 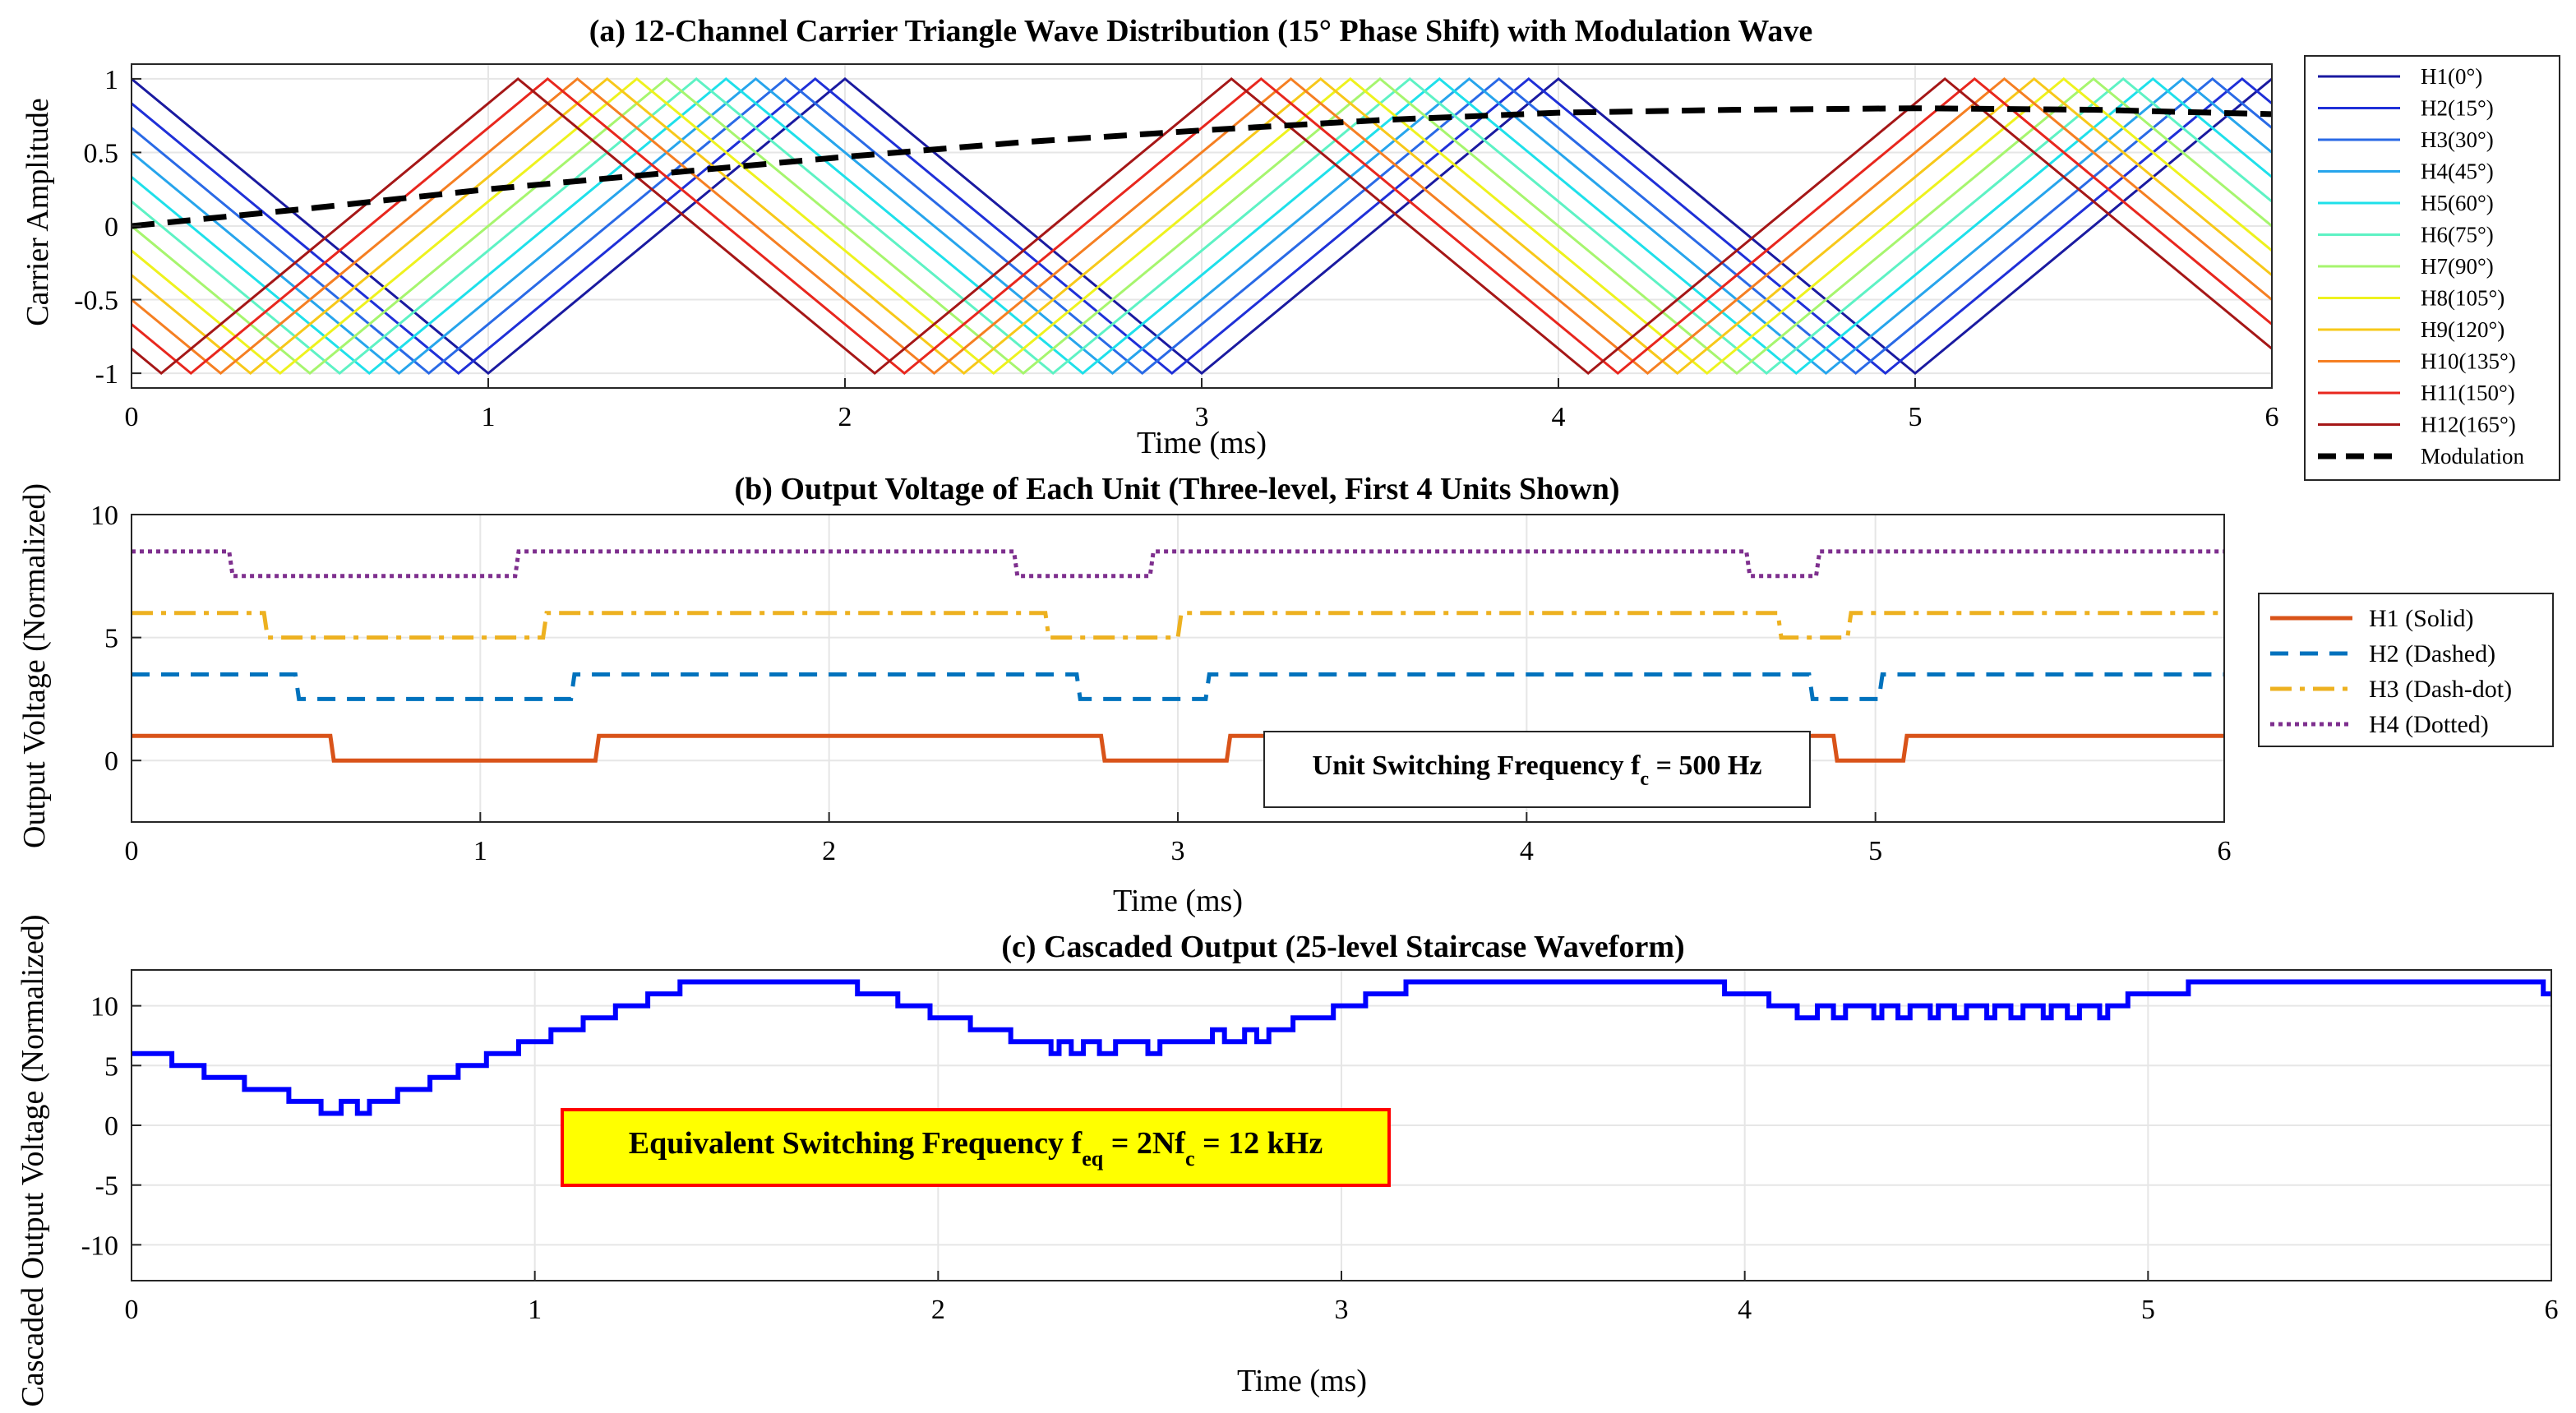 I want to click on panel-b-xtick-label: 2, so click(x=829, y=851).